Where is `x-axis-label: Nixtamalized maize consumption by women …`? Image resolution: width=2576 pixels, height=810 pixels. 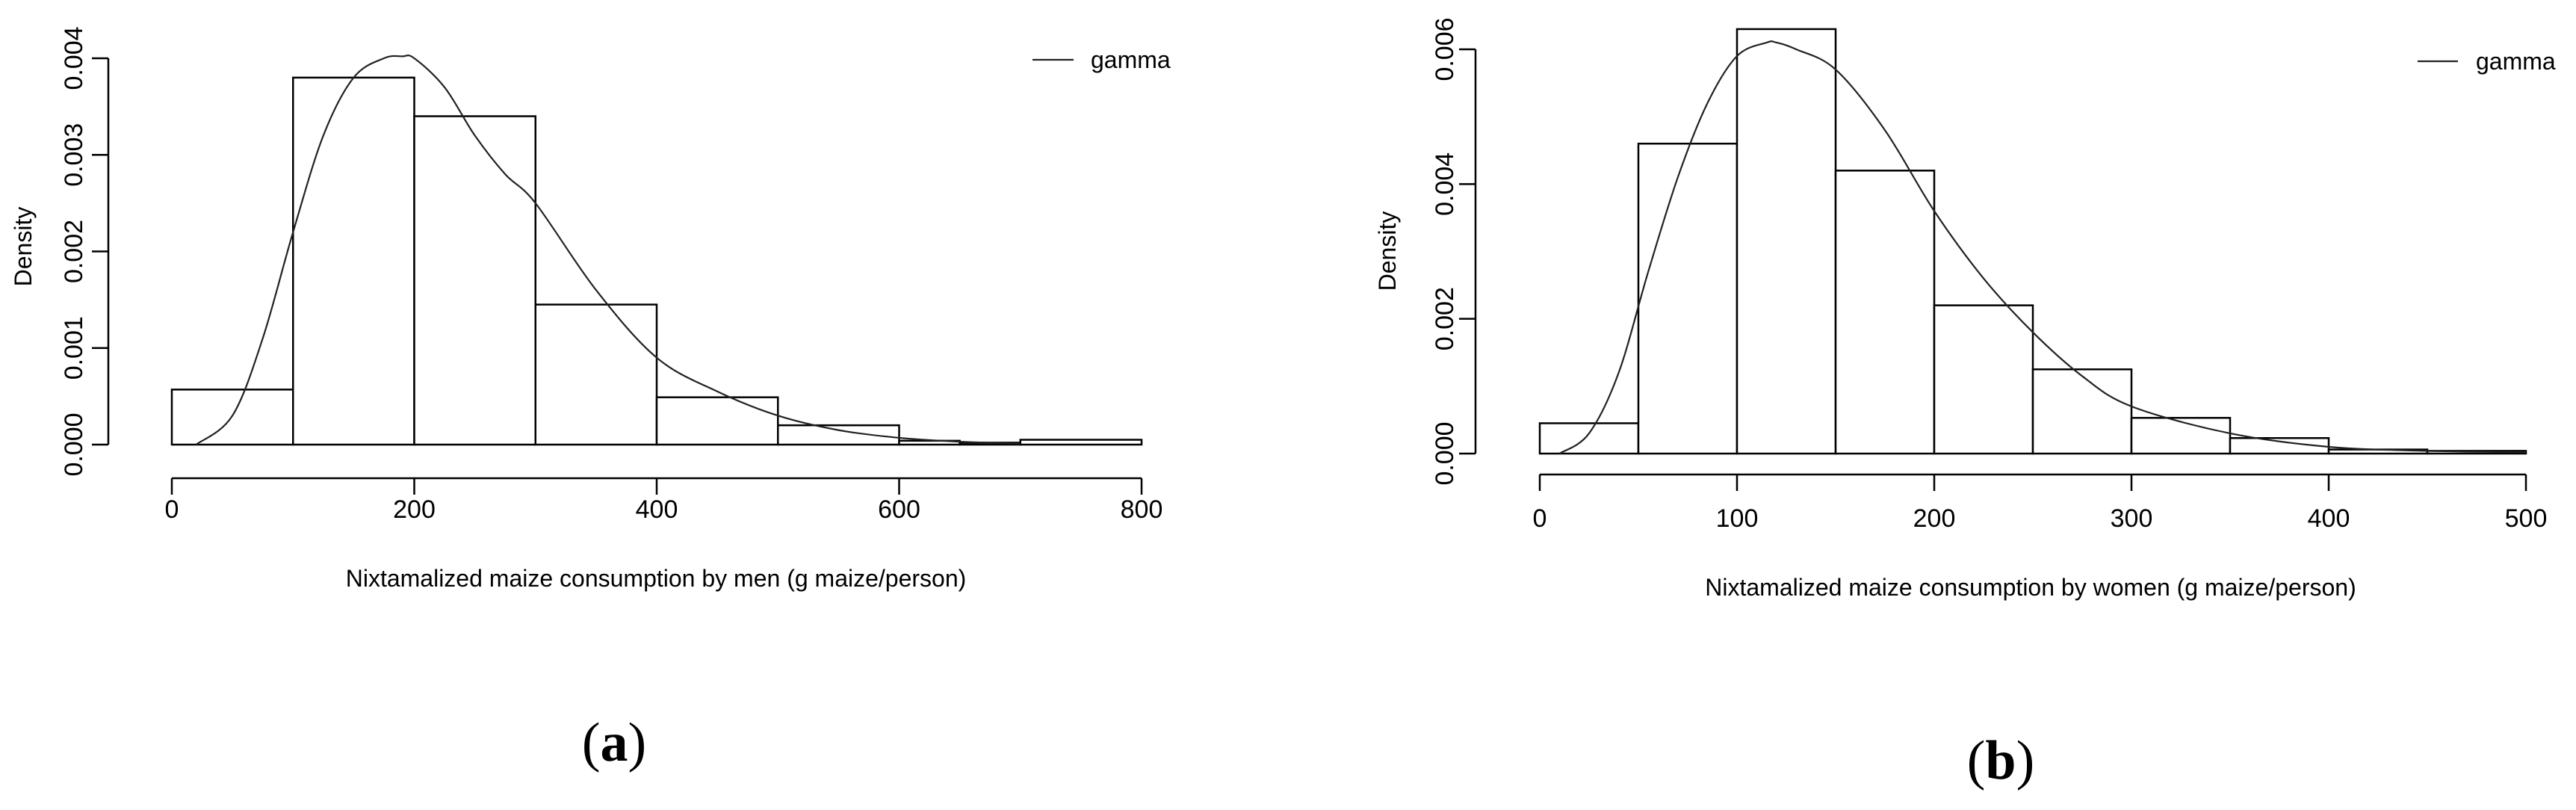
x-axis-label: Nixtamalized maize consumption by women … is located at coordinates (2030, 587).